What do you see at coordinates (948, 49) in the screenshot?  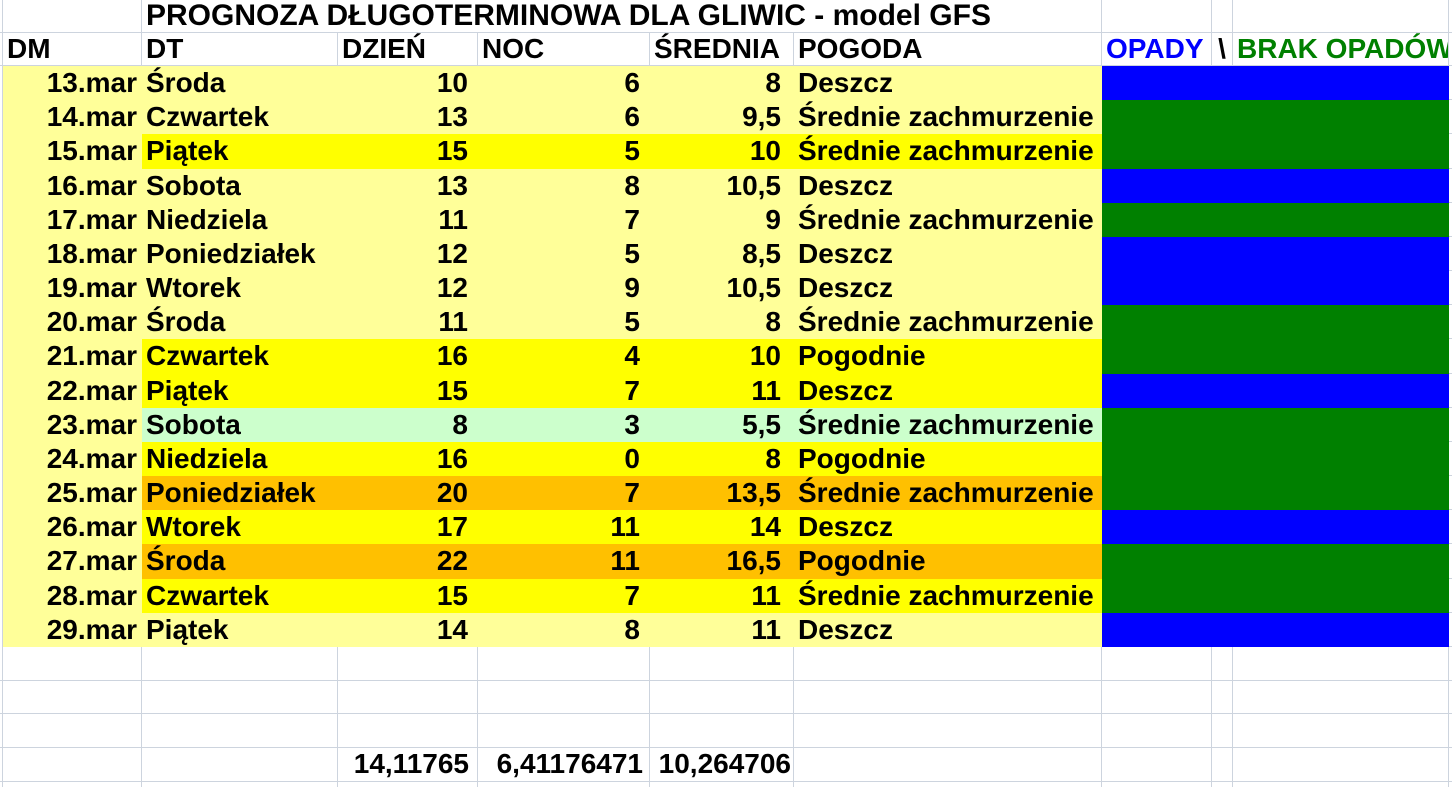 I see `header-pogoda: POGODA` at bounding box center [948, 49].